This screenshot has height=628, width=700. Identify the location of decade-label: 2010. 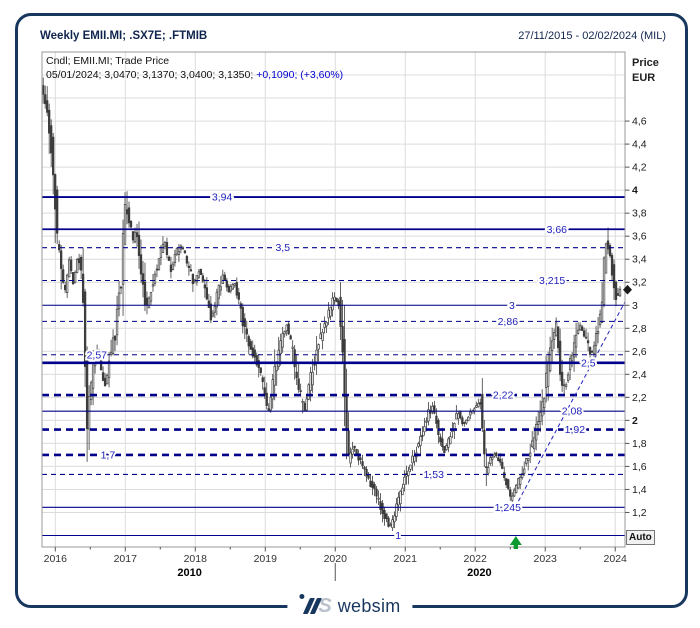
(189, 573).